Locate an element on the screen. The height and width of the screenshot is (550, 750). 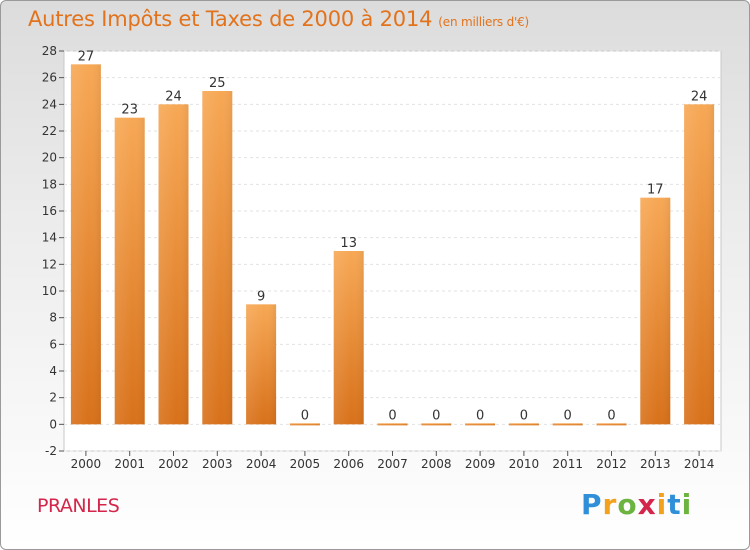
y-tick-label: 4 is located at coordinates (53, 371).